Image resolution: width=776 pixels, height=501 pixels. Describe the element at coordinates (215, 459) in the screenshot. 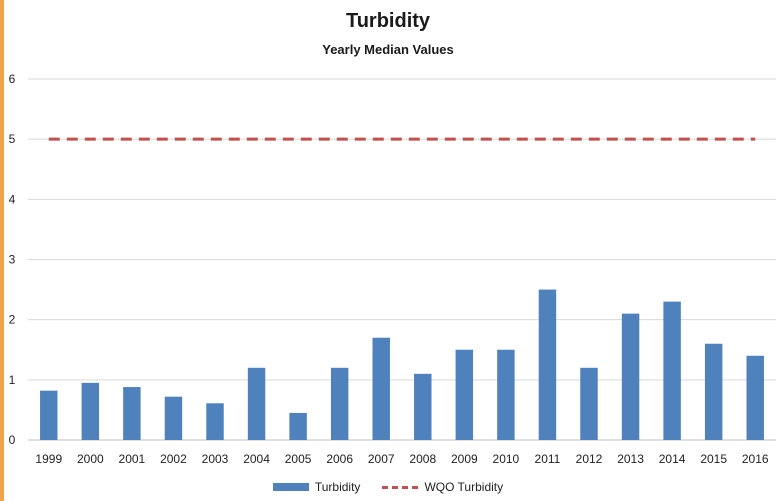

I see `x-tick-label: 2003` at that location.